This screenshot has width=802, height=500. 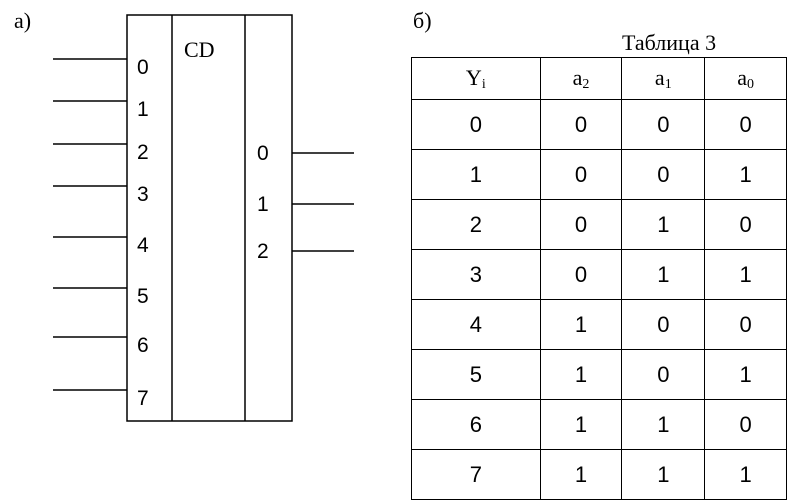 I want to click on input-lines: 0 1 2 3 4 5 6 7, so click(x=101, y=233).